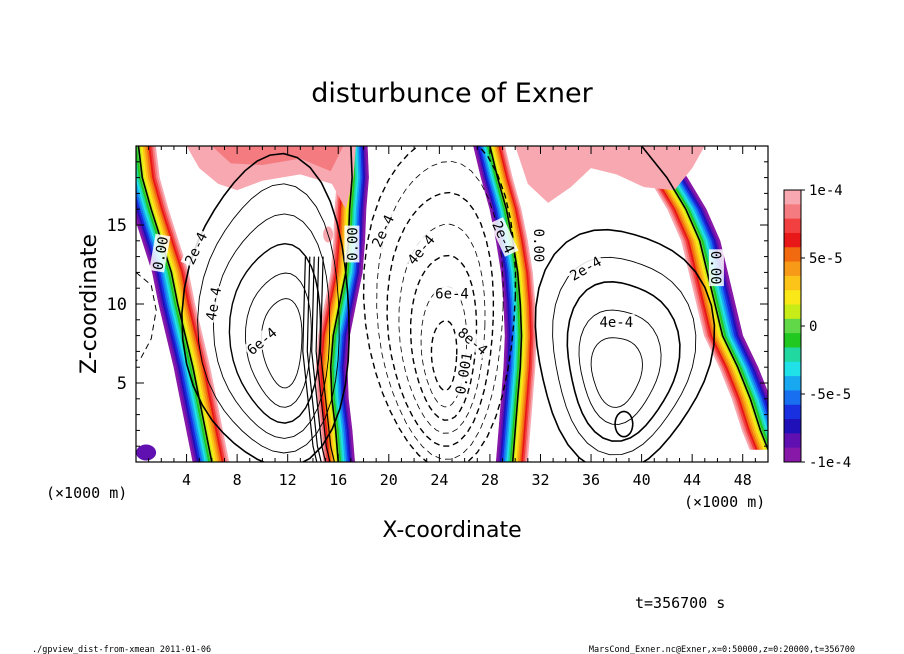 The image size is (904, 654). Describe the element at coordinates (186, 480) in the screenshot. I see `x-tick-label: 4` at that location.